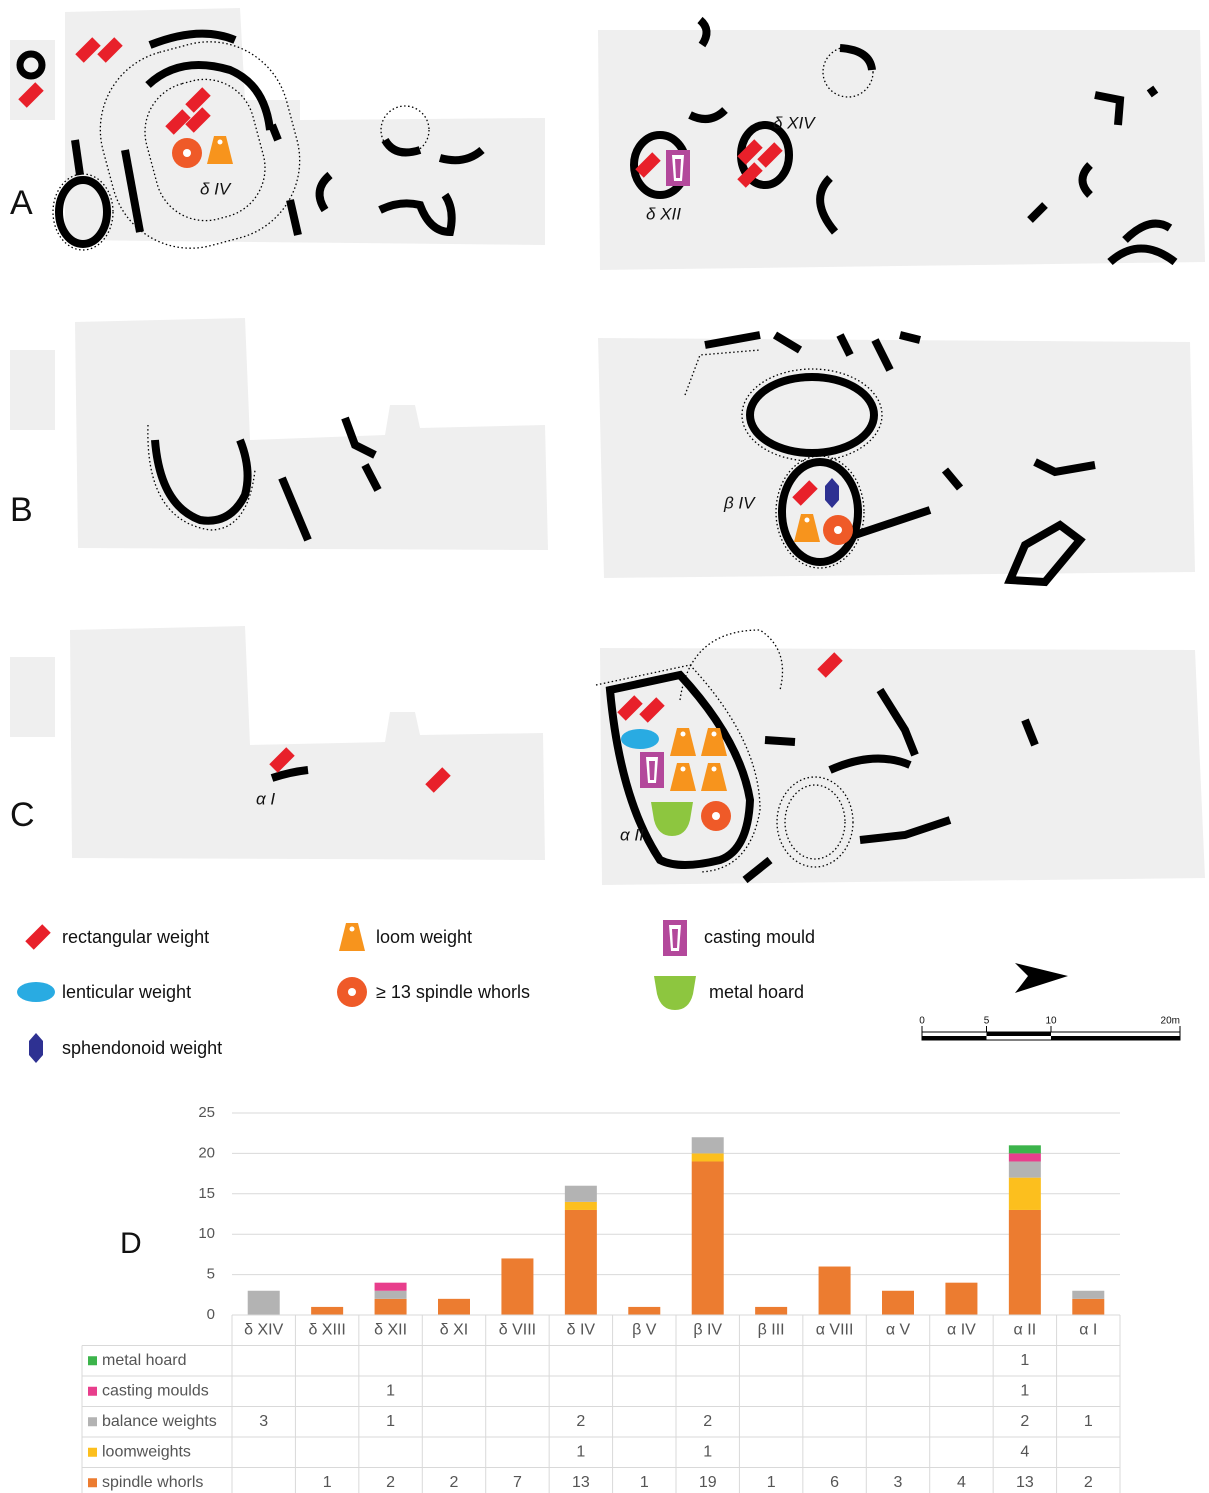 This screenshot has height=1493, width=1209. Describe the element at coordinates (390, 1329) in the screenshot. I see `x-tick-label: δ XII` at that location.